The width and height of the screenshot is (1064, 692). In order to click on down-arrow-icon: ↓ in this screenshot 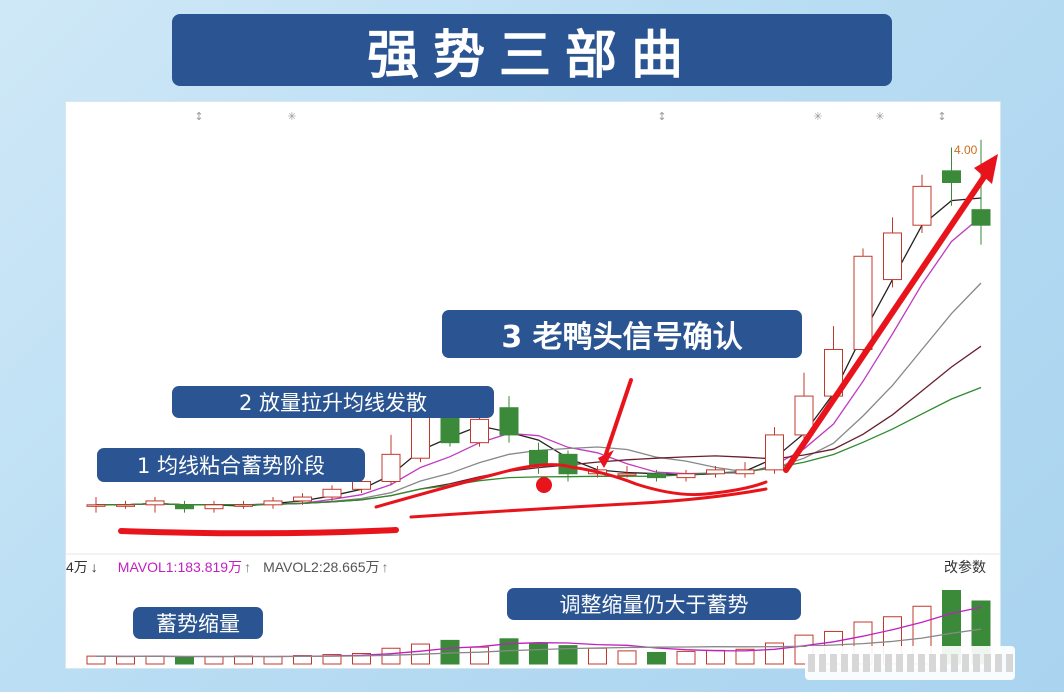, I will do `click(94, 567)`.